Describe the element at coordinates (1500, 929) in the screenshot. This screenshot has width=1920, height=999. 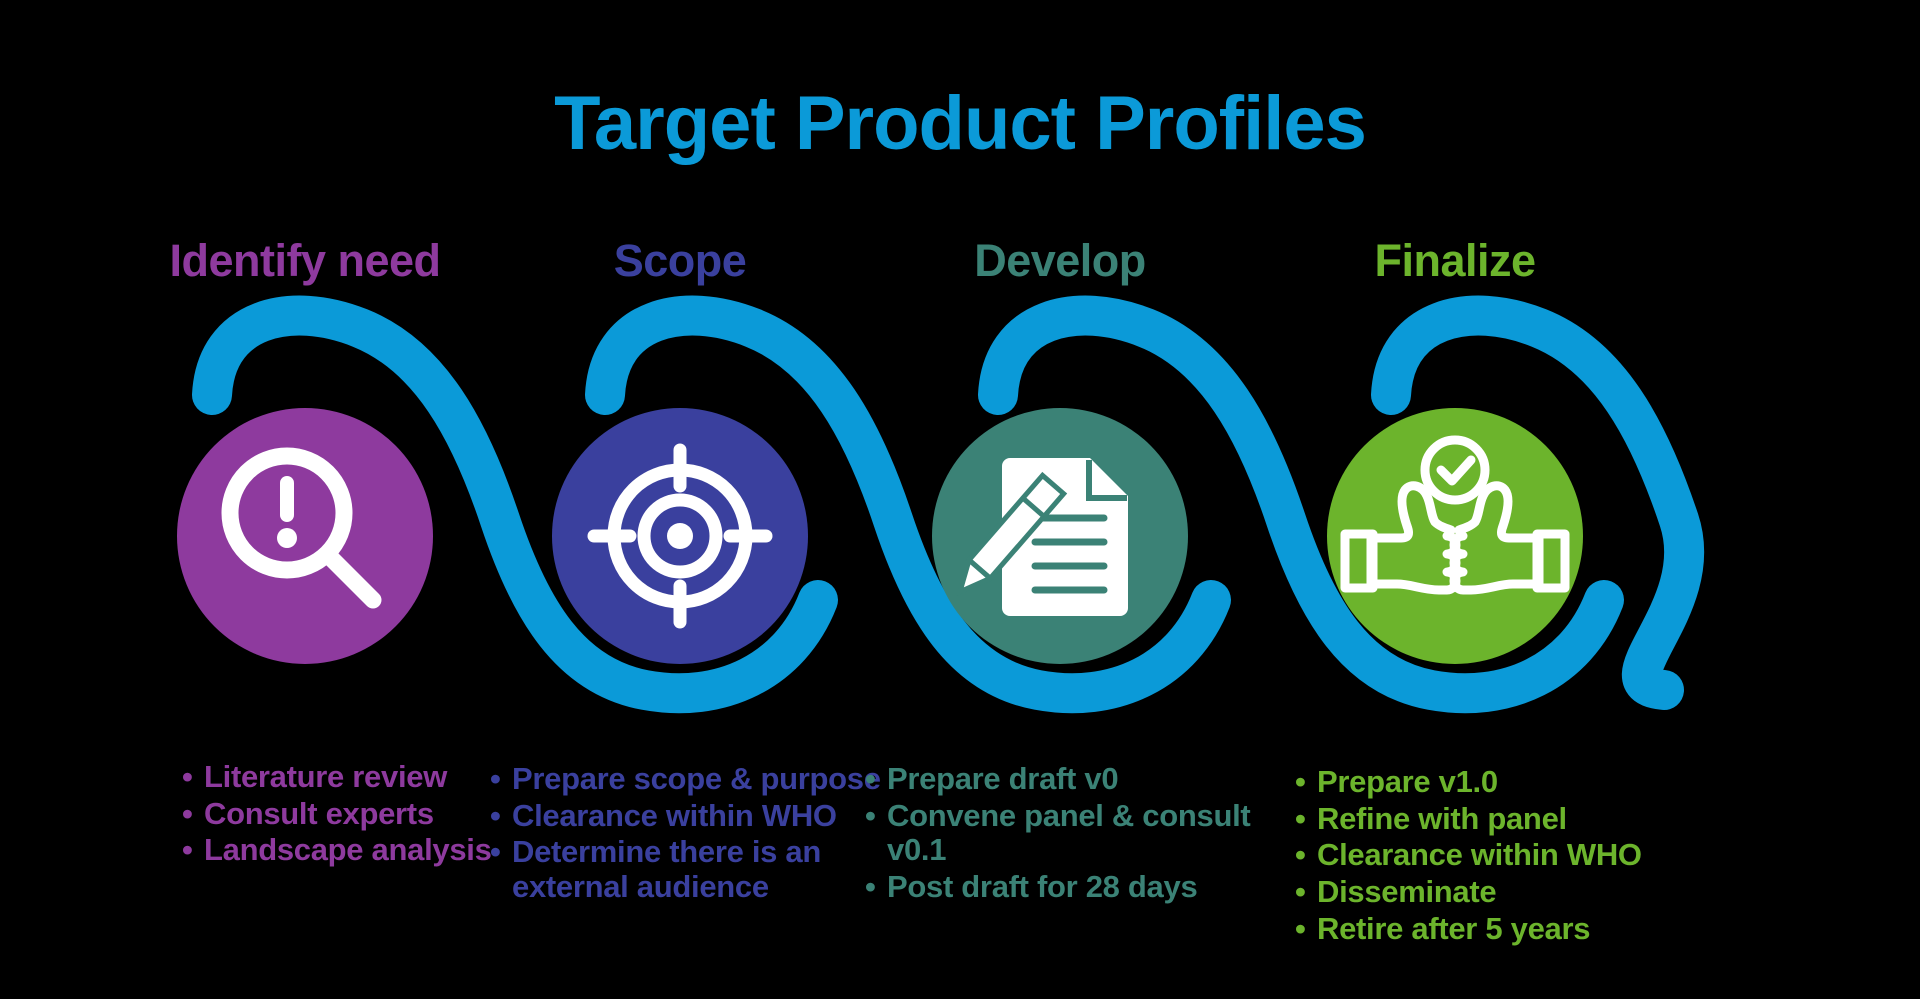
I see `list-item: Retire after 5 years` at that location.